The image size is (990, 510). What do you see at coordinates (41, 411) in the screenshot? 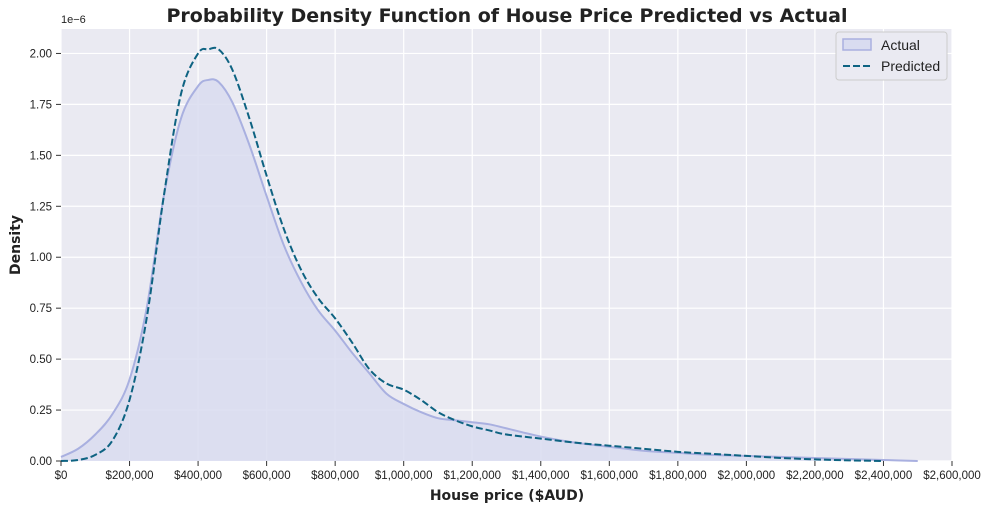
I see `y-tick-label: 0.25` at bounding box center [41, 411].